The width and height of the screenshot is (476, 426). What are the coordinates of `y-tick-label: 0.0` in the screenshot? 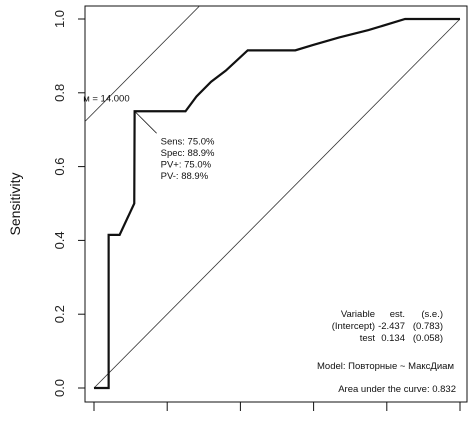 It's located at (59, 388).